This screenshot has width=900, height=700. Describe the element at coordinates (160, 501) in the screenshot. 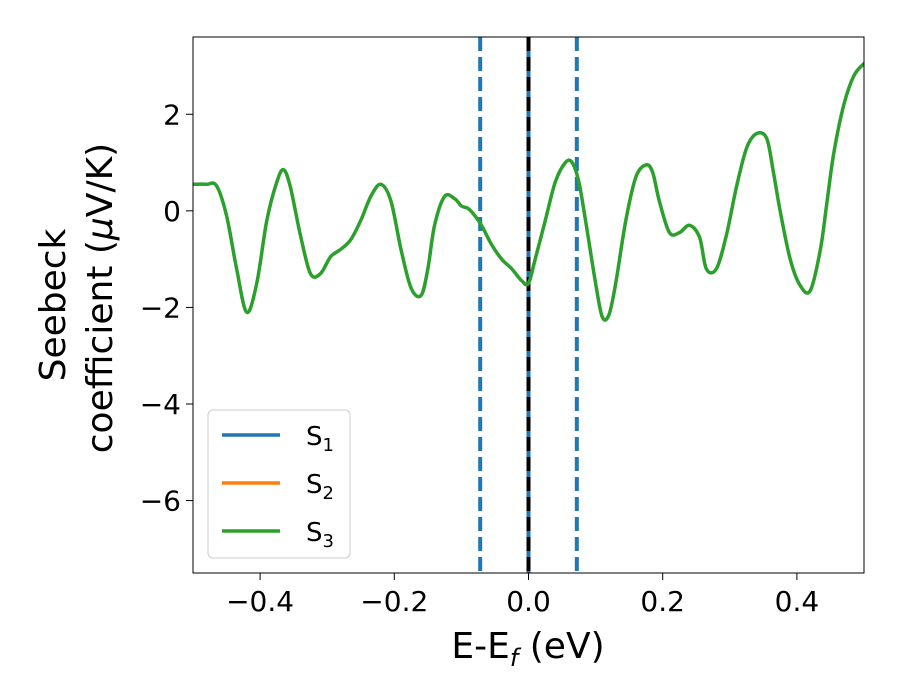

I see `y-tick-label: −6` at that location.